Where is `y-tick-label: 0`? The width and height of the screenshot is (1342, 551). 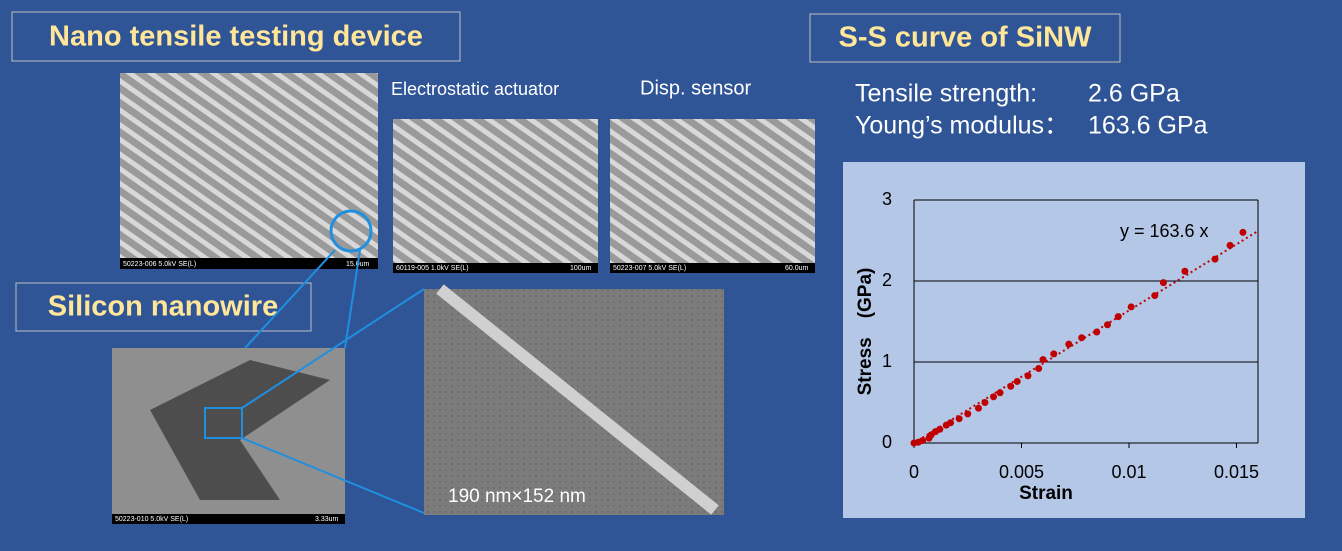 y-tick-label: 0 is located at coordinates (887, 442).